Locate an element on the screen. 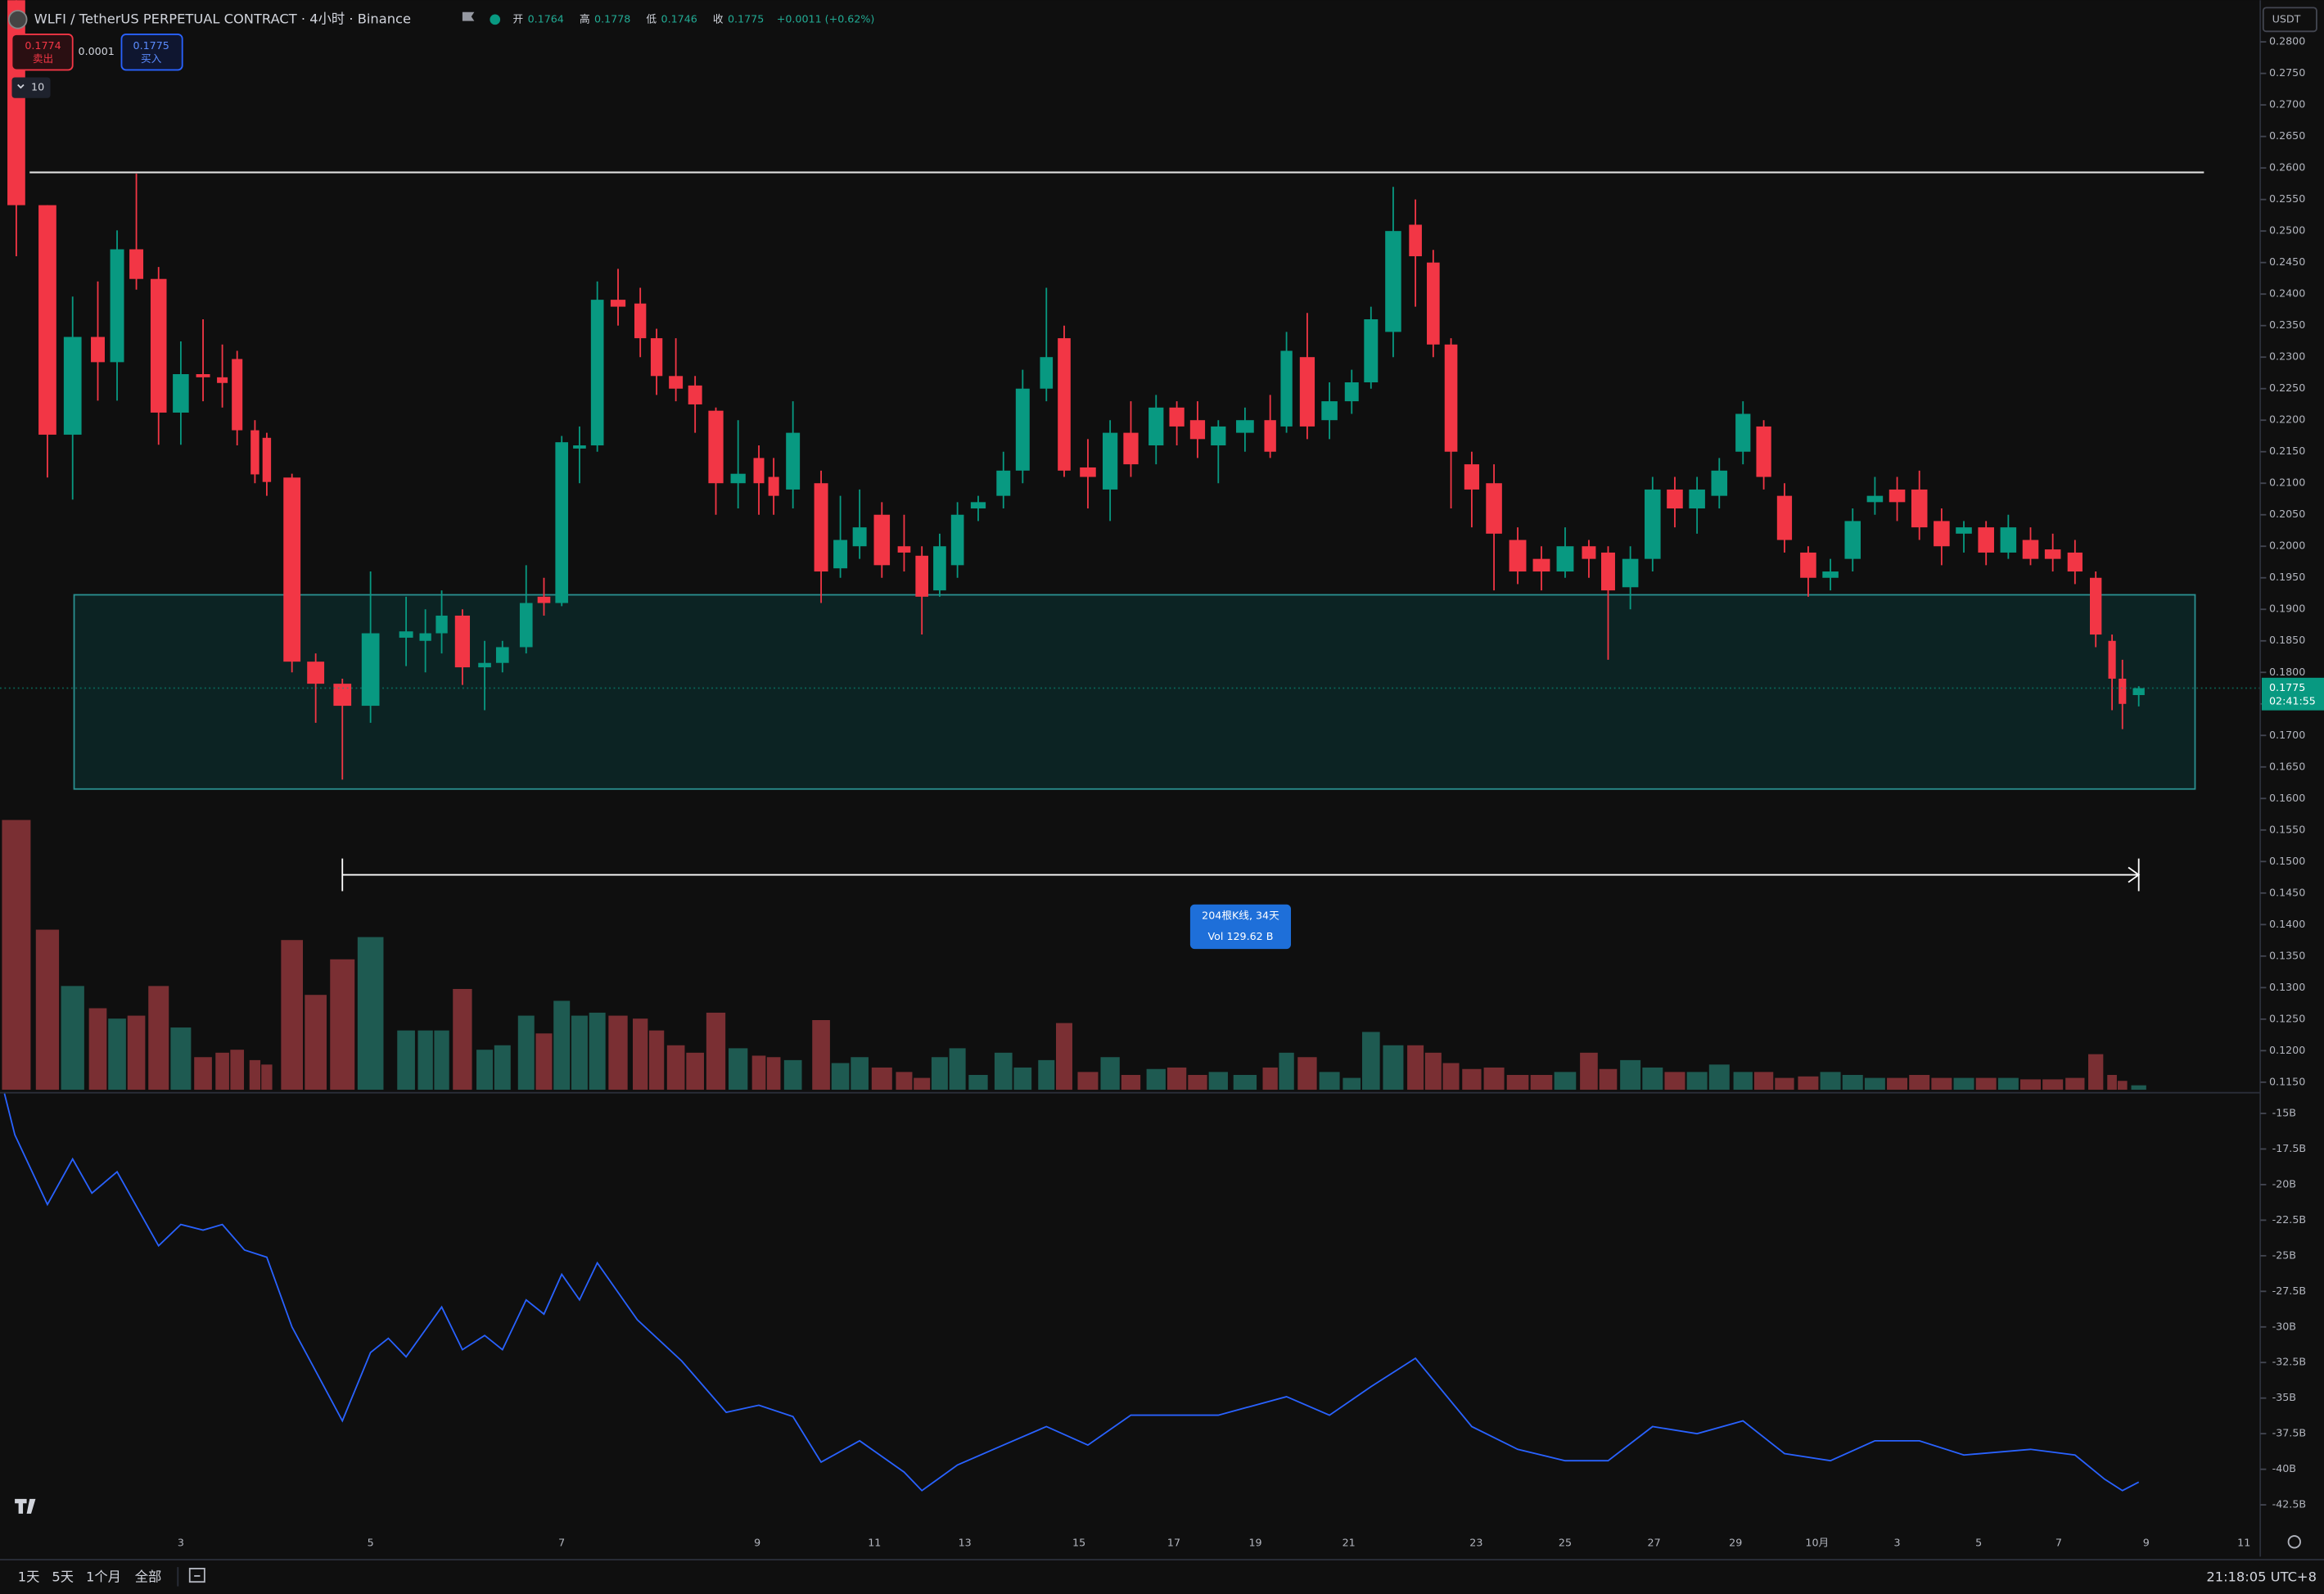  ohlc-label: 低 is located at coordinates (651, 18).